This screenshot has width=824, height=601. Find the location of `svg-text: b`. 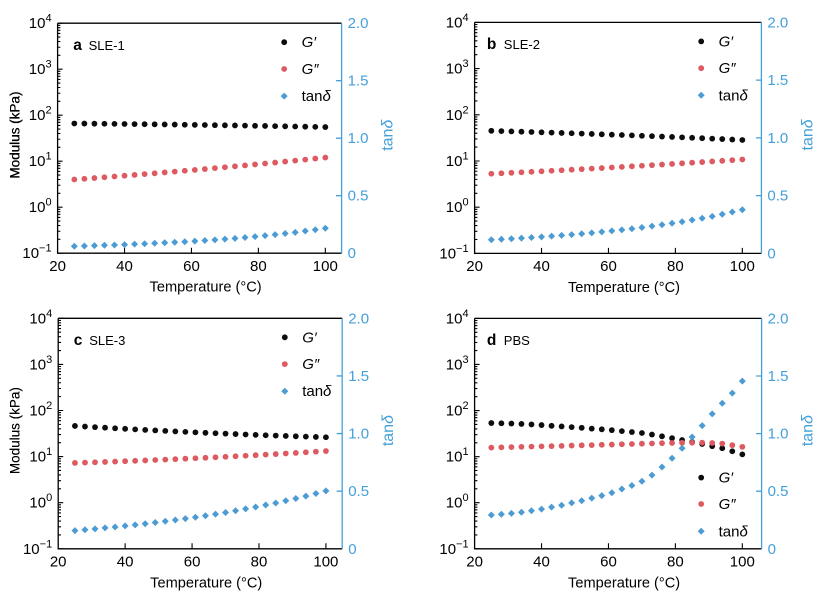

svg-text: b is located at coordinates (491, 44).